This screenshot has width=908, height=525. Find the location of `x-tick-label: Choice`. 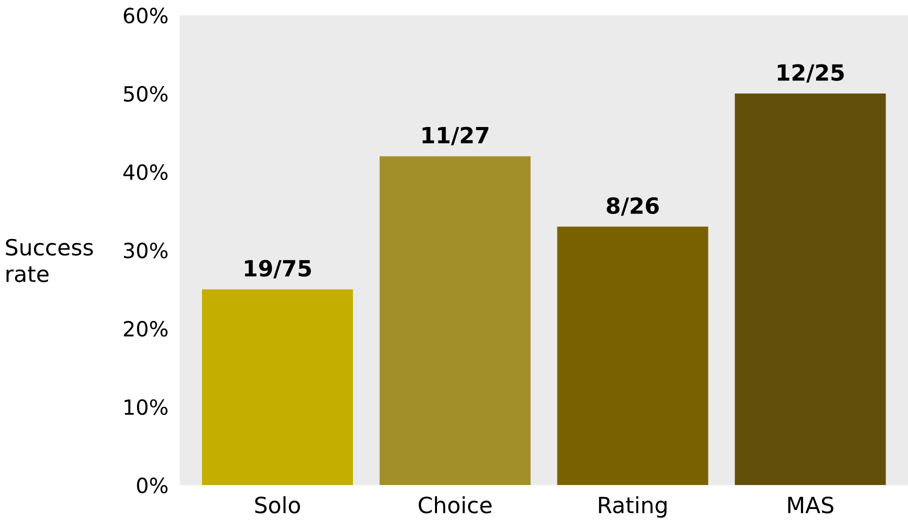

x-tick-label: Choice is located at coordinates (455, 505).